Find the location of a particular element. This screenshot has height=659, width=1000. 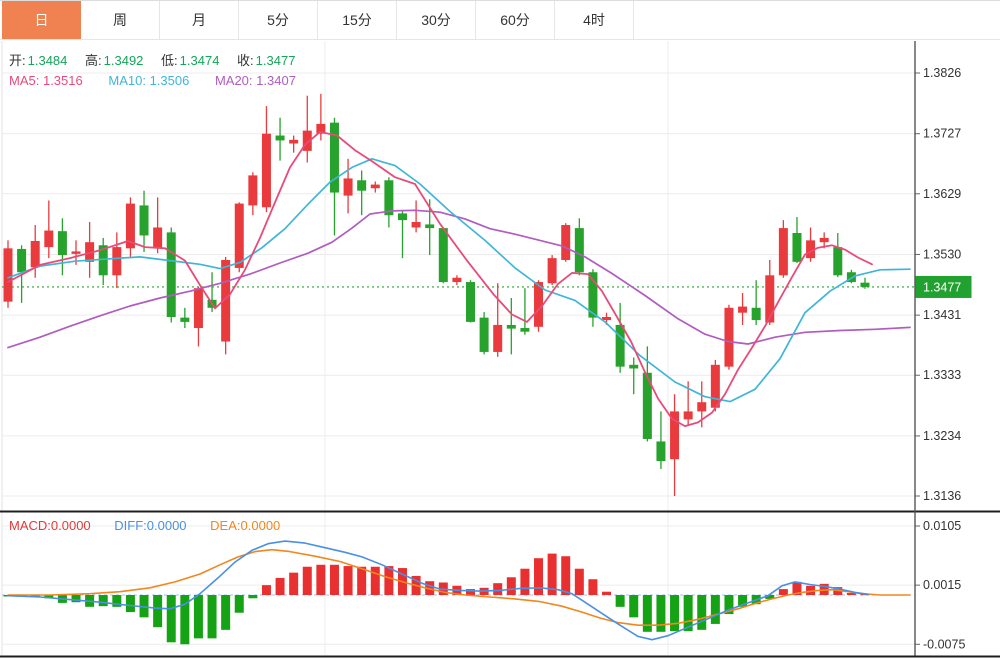

tab-15分: 15分 is located at coordinates (357, 20).